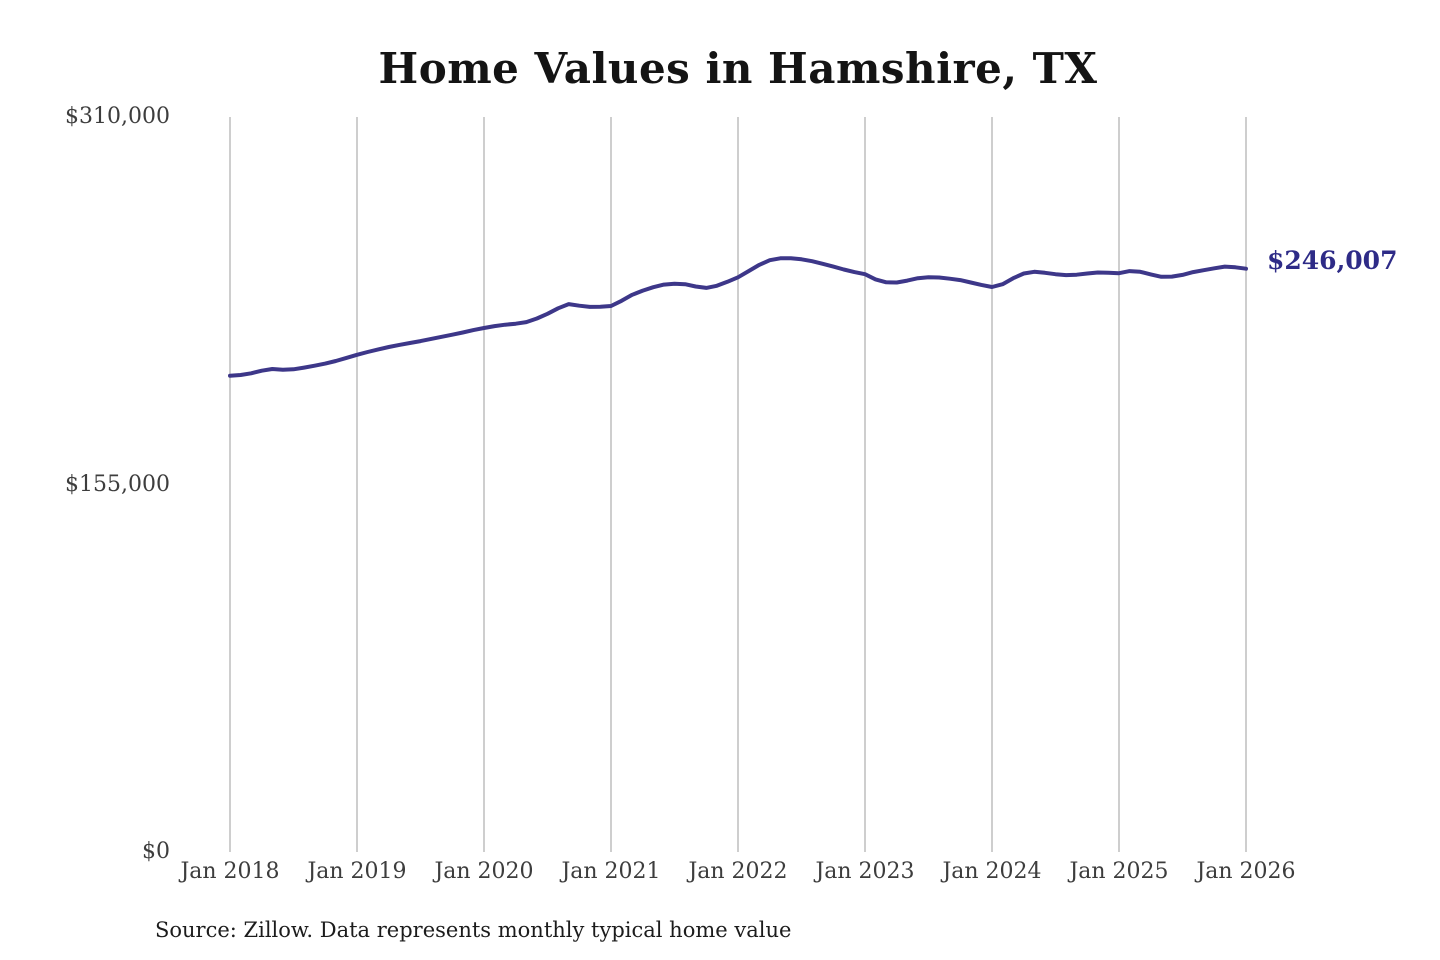 The image size is (1440, 960). I want to click on chart-title: Home Values in Hamshire, TX, so click(738, 68).